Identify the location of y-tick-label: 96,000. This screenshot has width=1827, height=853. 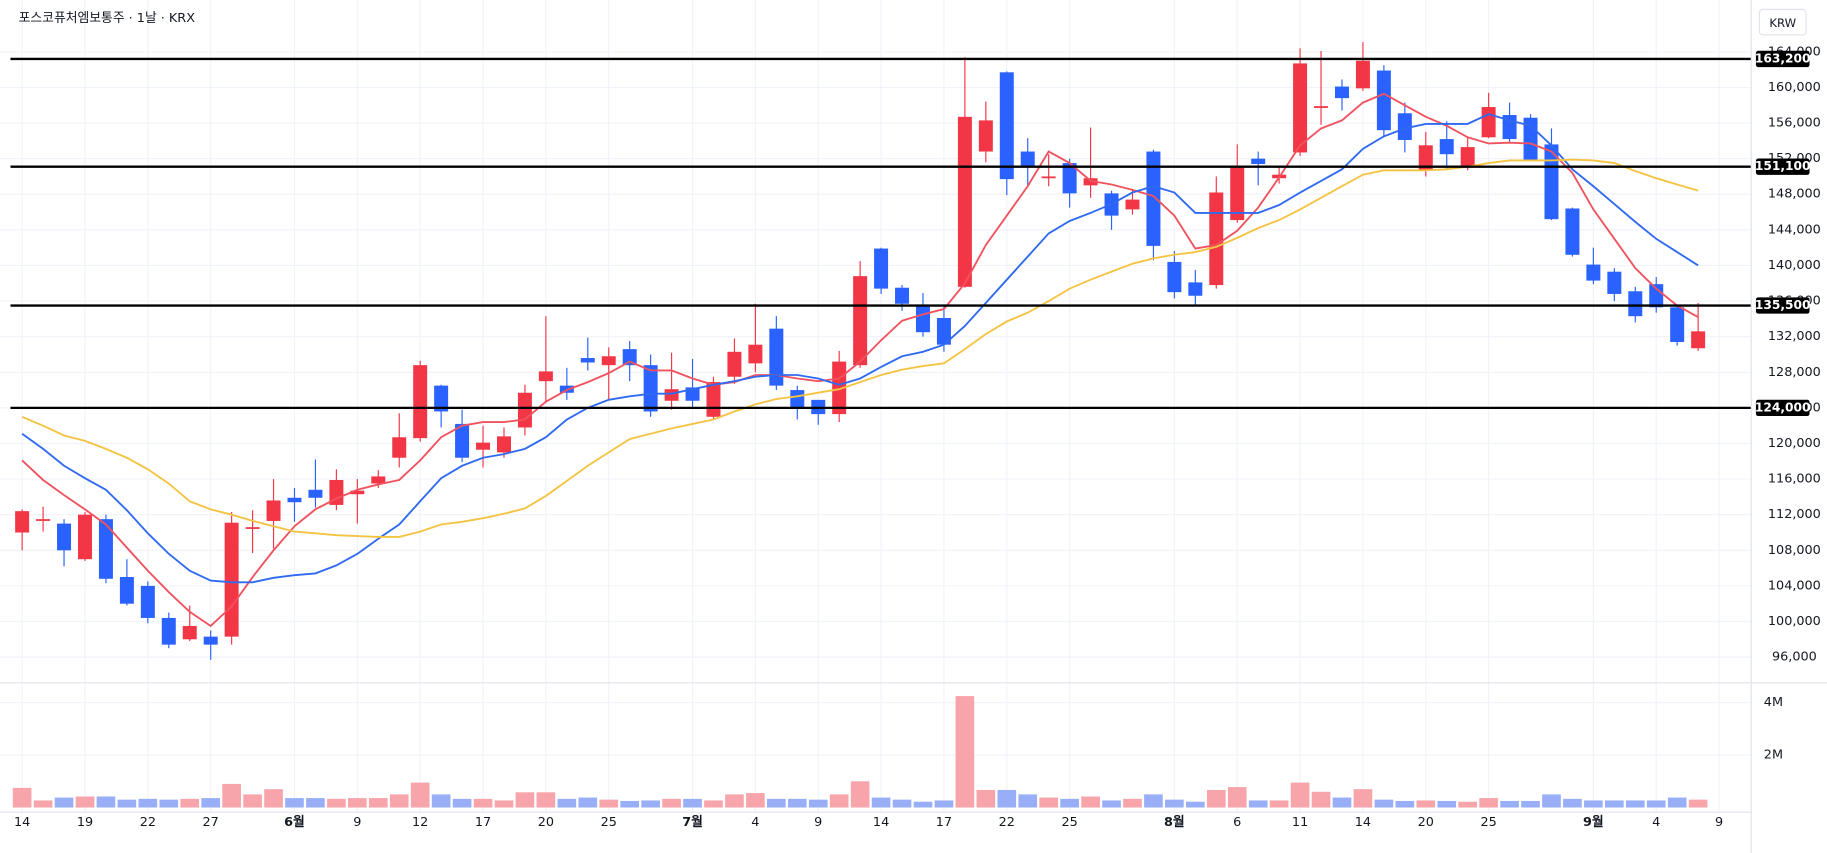
(1794, 657).